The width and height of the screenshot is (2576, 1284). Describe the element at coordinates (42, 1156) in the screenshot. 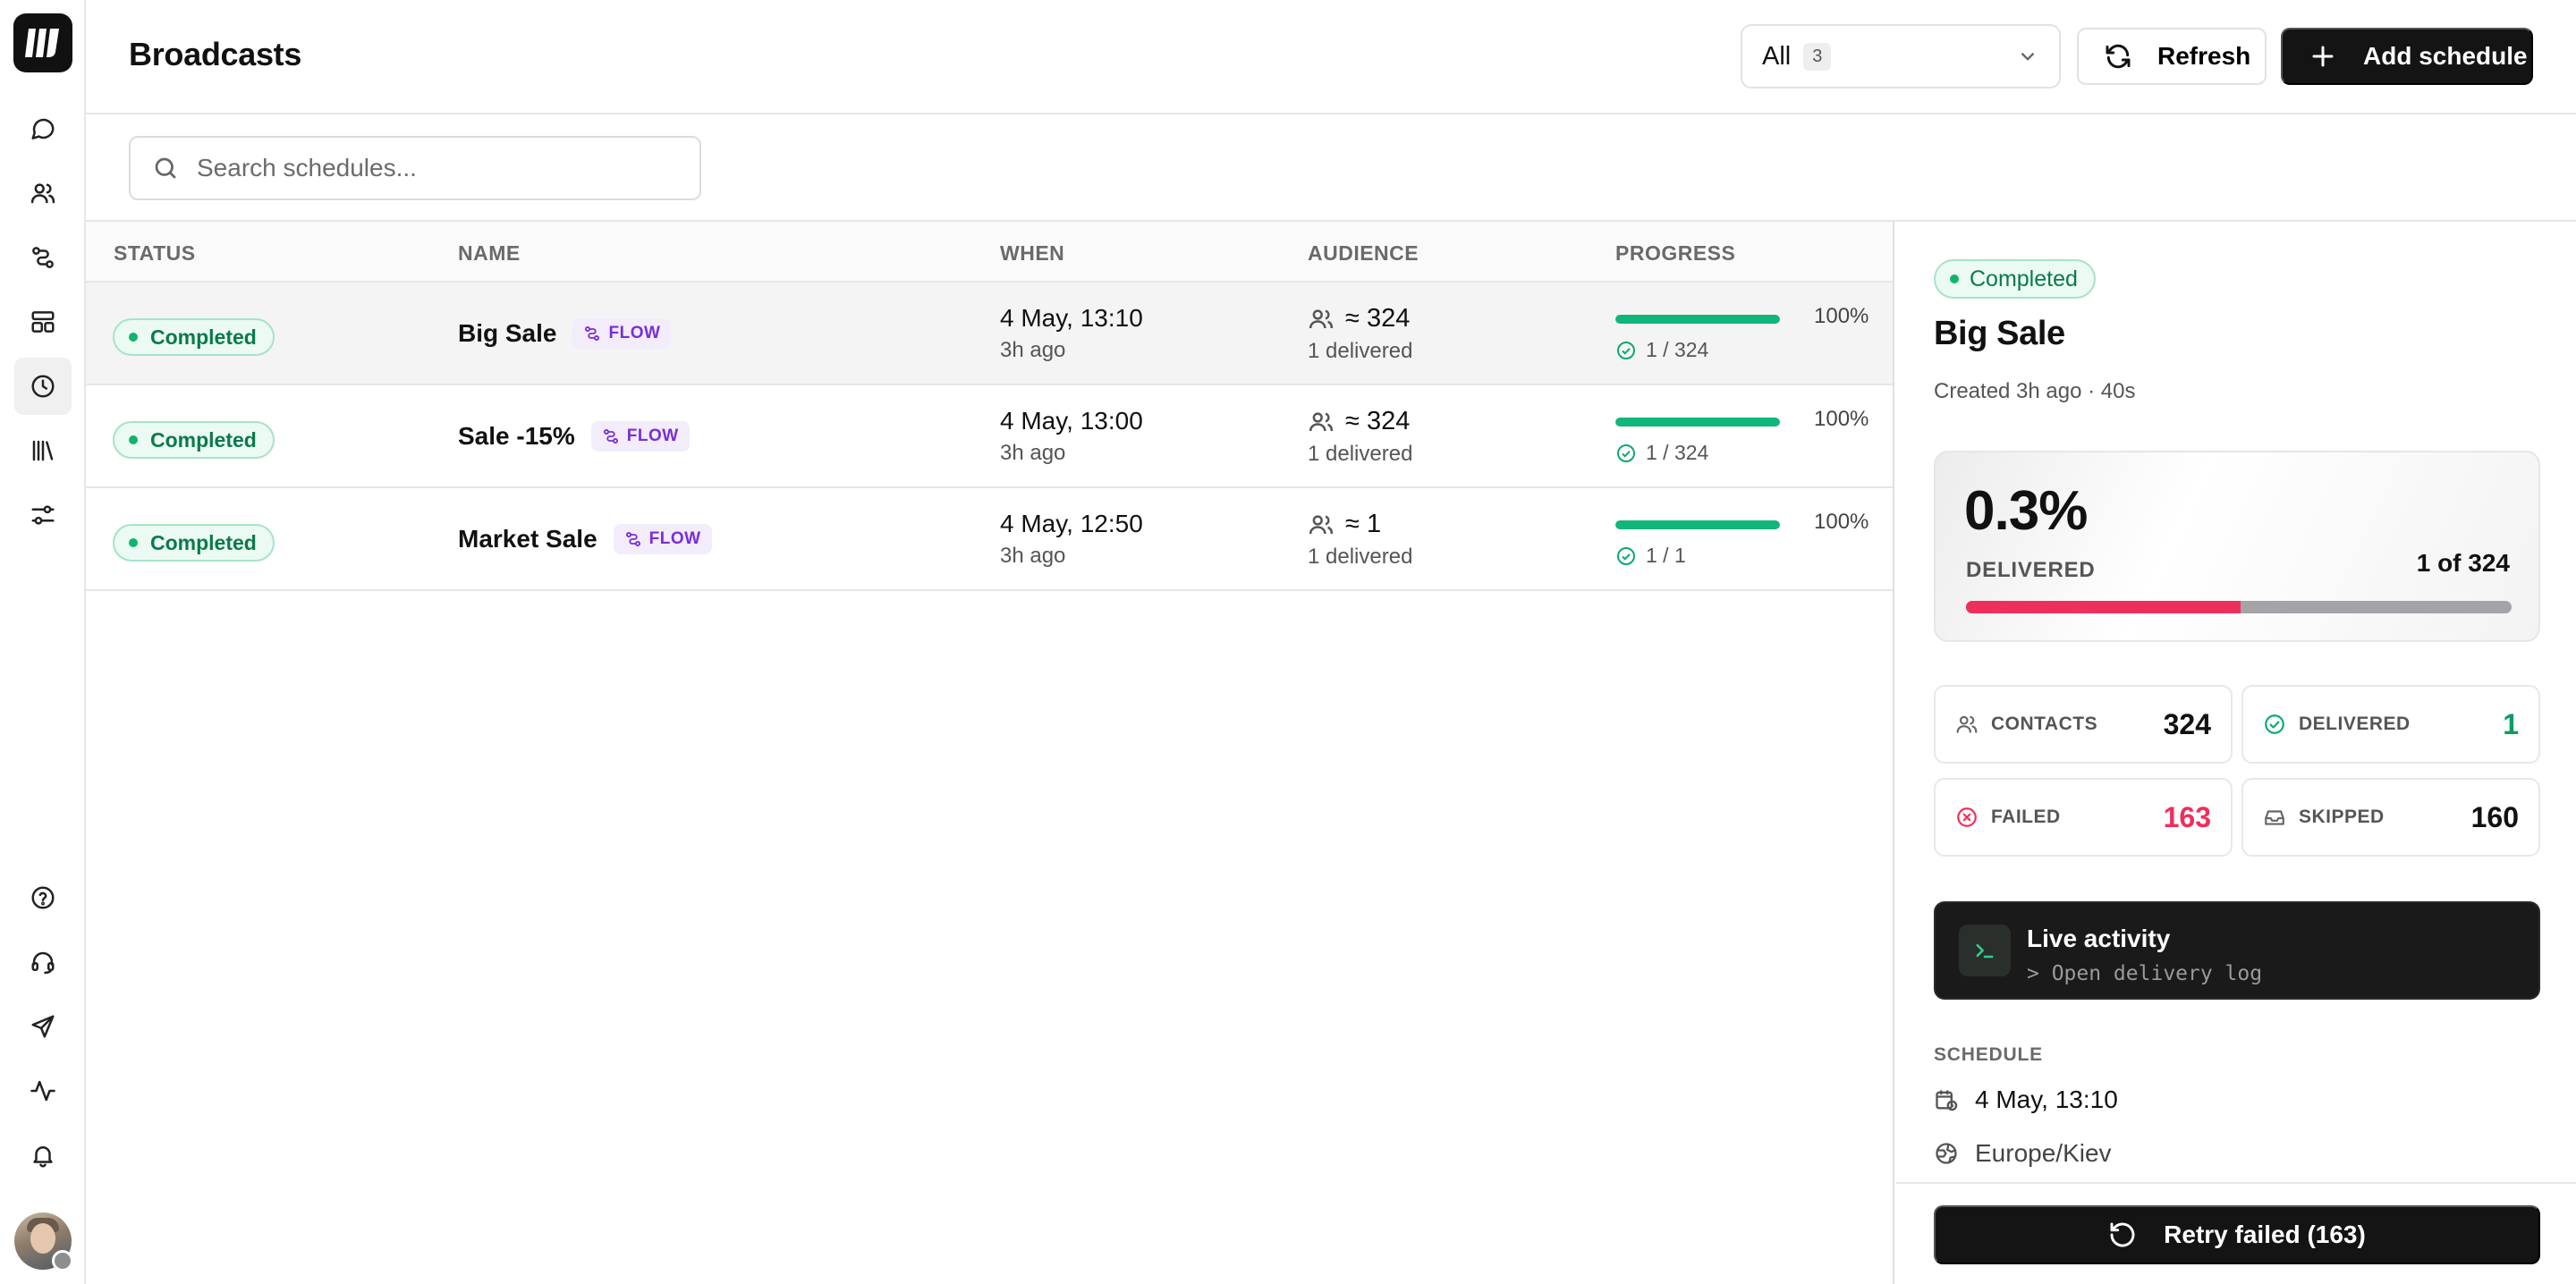

I see `notifications-bell-icon` at that location.